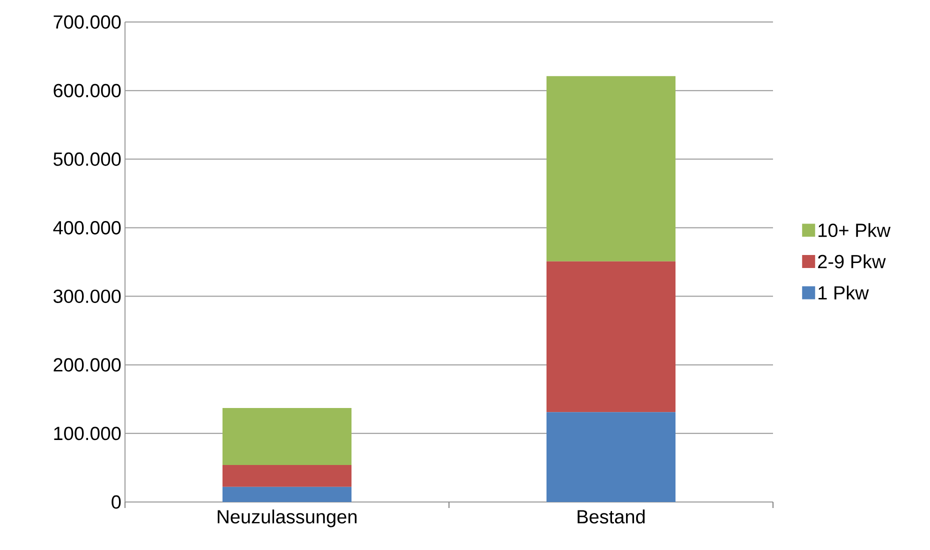 The height and width of the screenshot is (550, 930). I want to click on x-tick-label: Neuzulassungen, so click(287, 519).